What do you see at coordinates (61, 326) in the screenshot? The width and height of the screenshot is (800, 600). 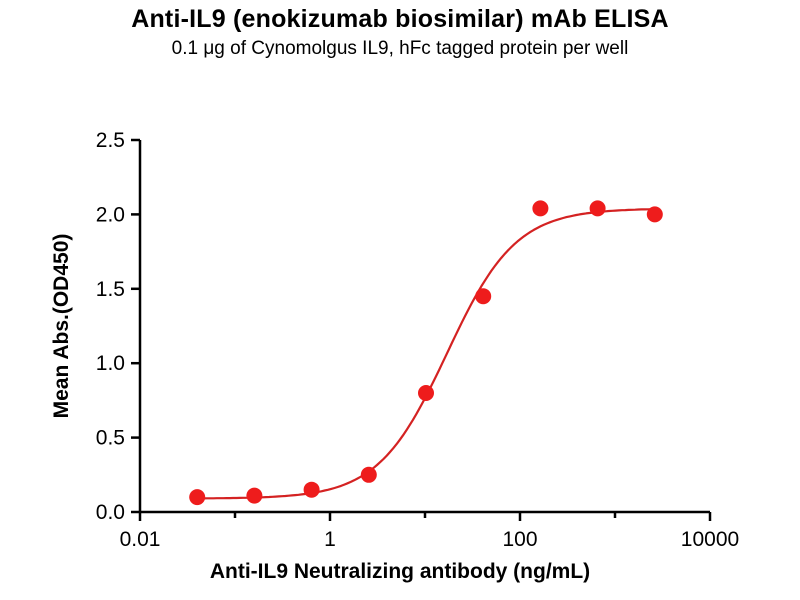 I see `y-axis-title: Mean Abs.(OD450)` at bounding box center [61, 326].